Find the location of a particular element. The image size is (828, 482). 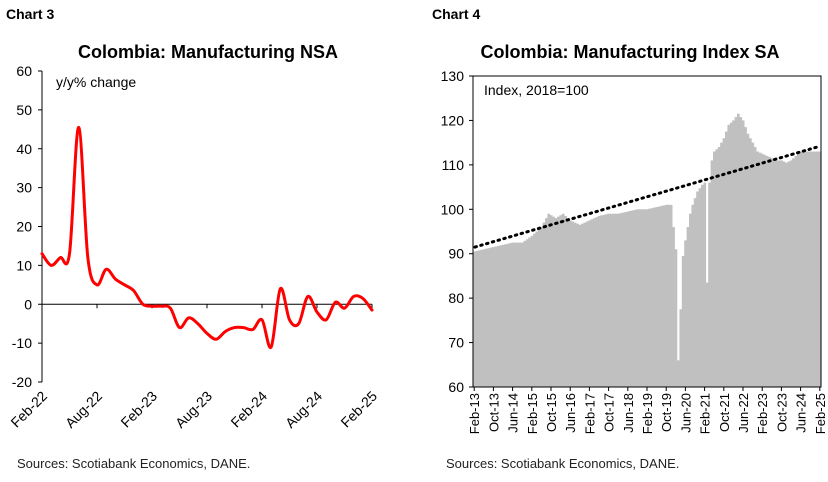

chart3-x-tick-label: Aug-24 is located at coordinates (303, 409).